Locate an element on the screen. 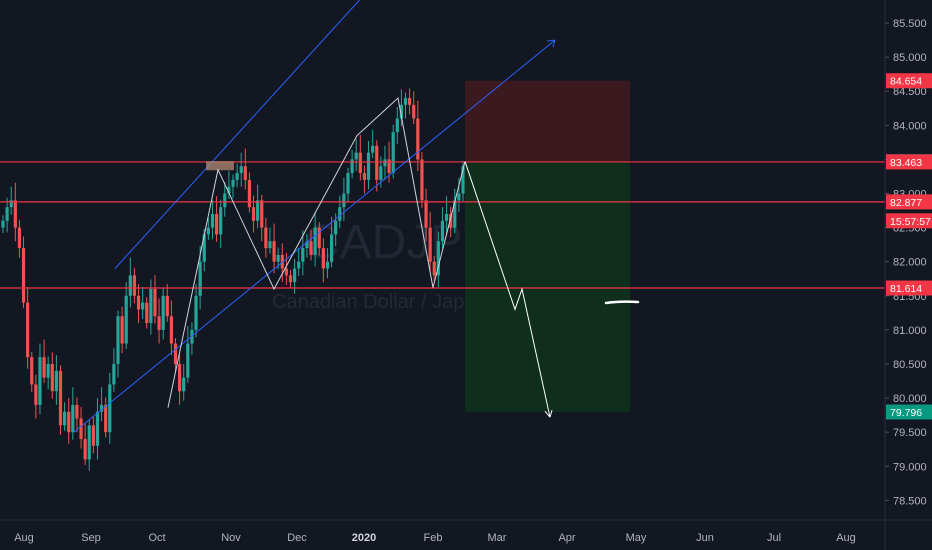 The height and width of the screenshot is (550, 932). price-badge-label: 15:57:57 is located at coordinates (910, 222).